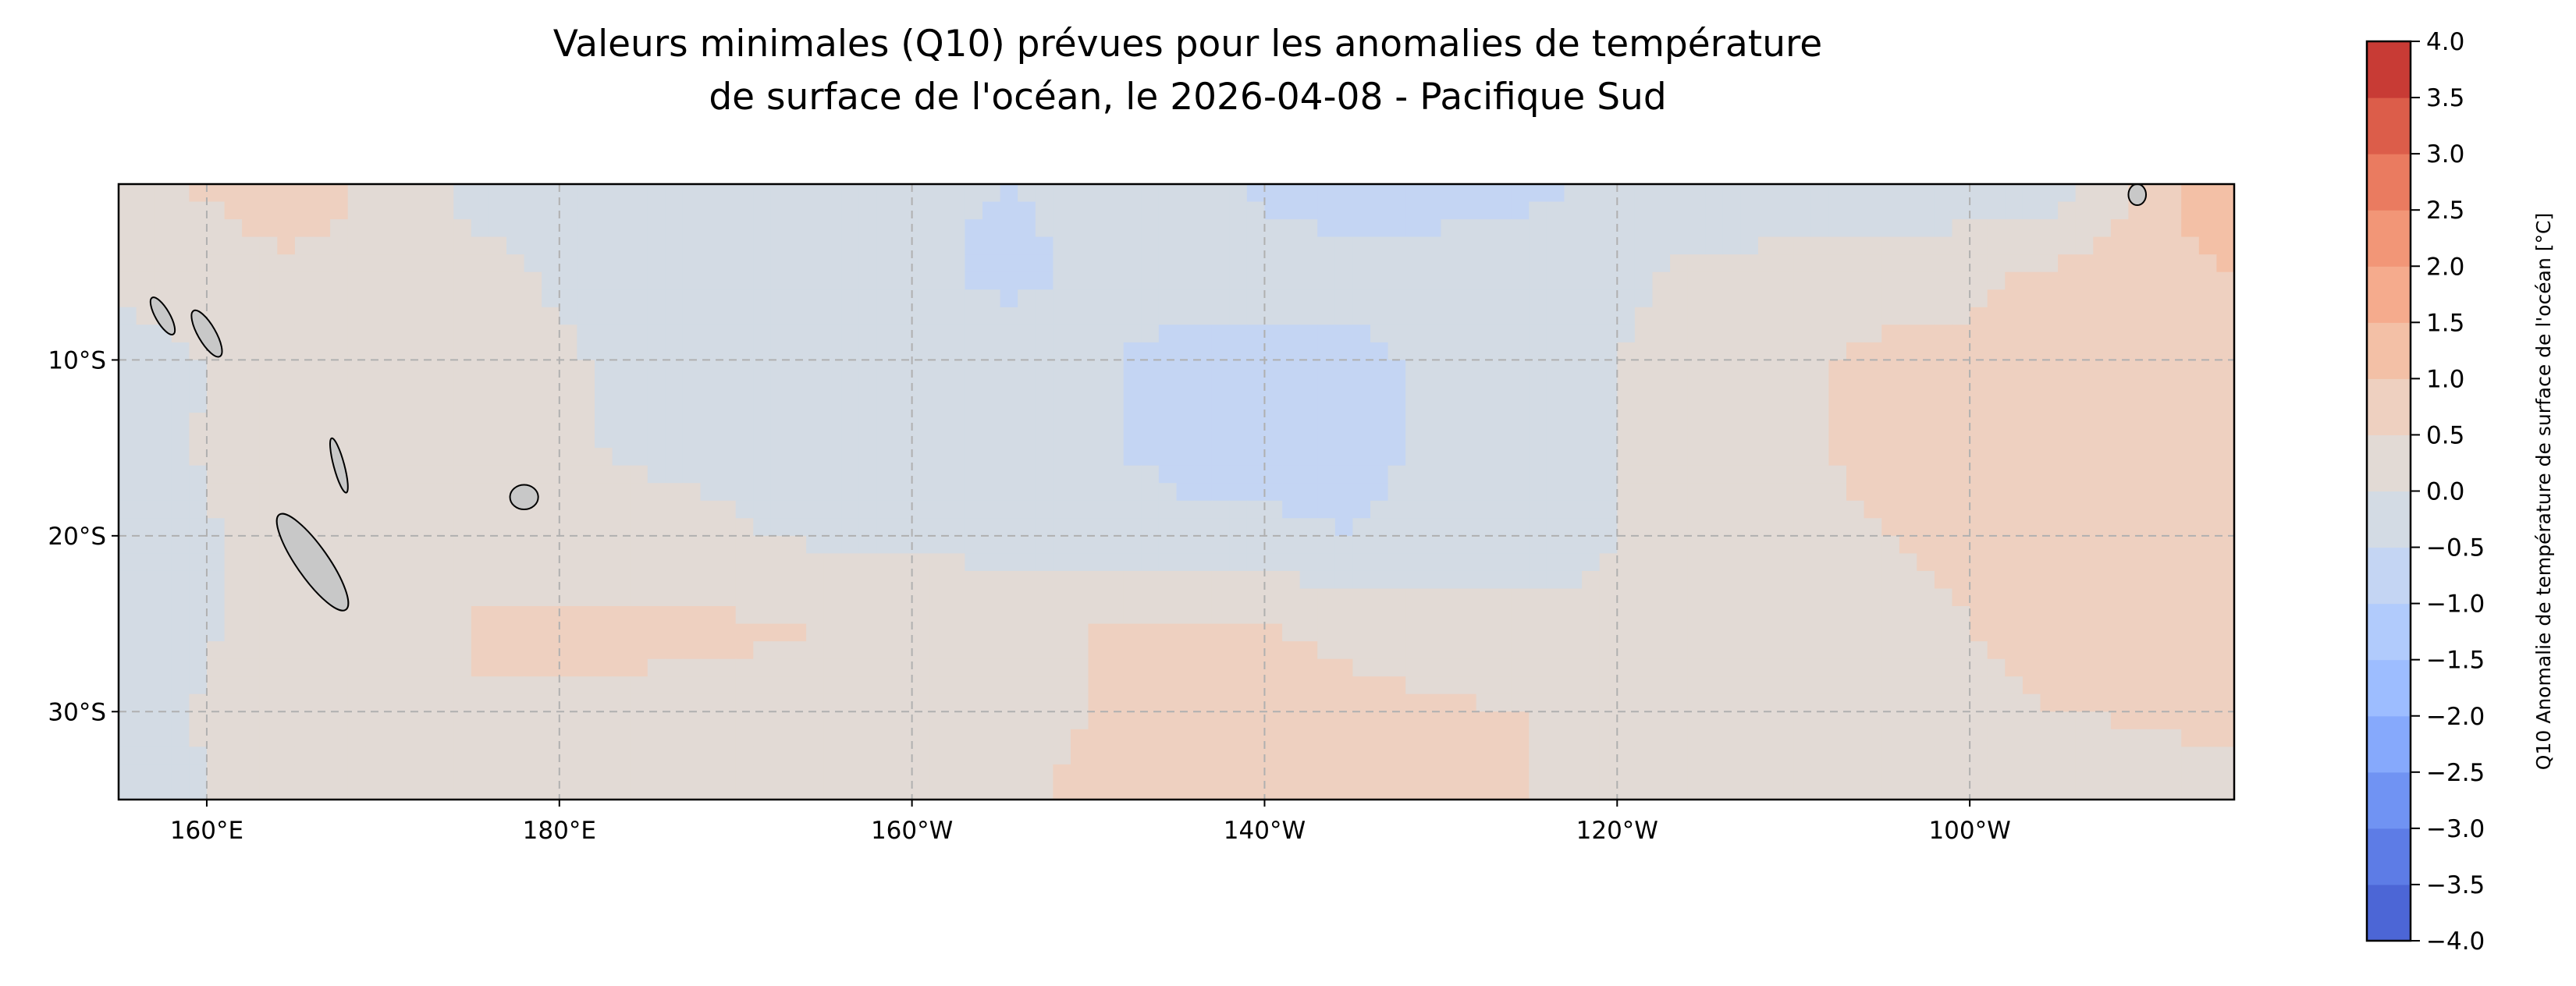 Image resolution: width=2576 pixels, height=986 pixels. I want to click on colorbar-tick-label: 2.5, so click(2445, 211).